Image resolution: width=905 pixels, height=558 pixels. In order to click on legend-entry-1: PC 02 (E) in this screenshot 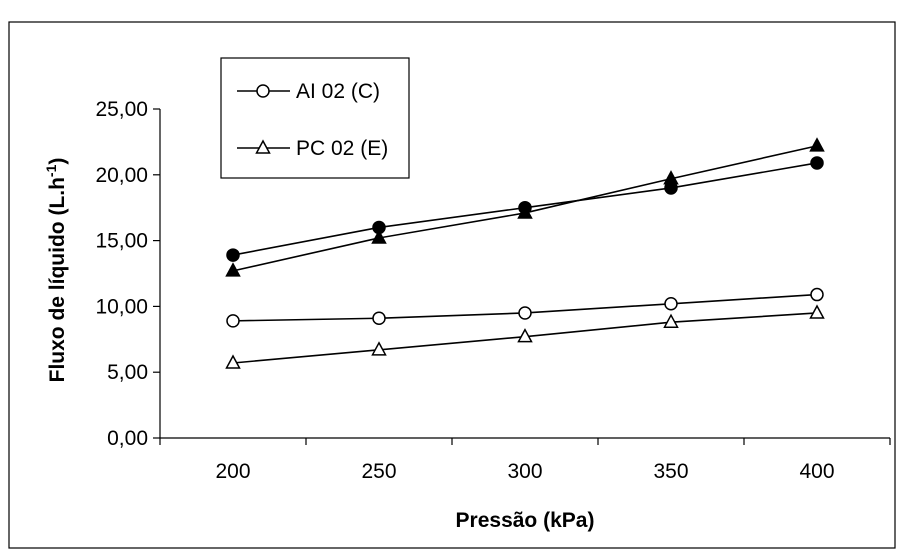, I will do `click(312, 148)`.